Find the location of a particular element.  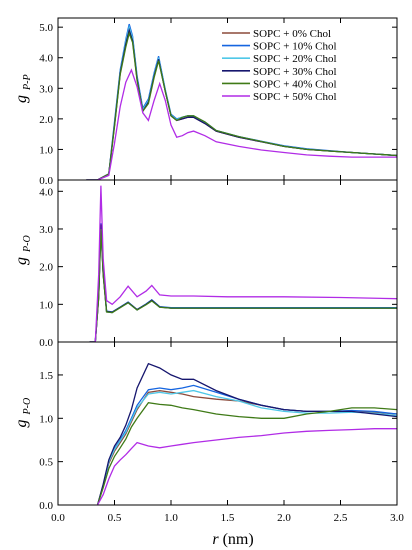

y-tick-label: 0.5 is located at coordinates (46, 463).